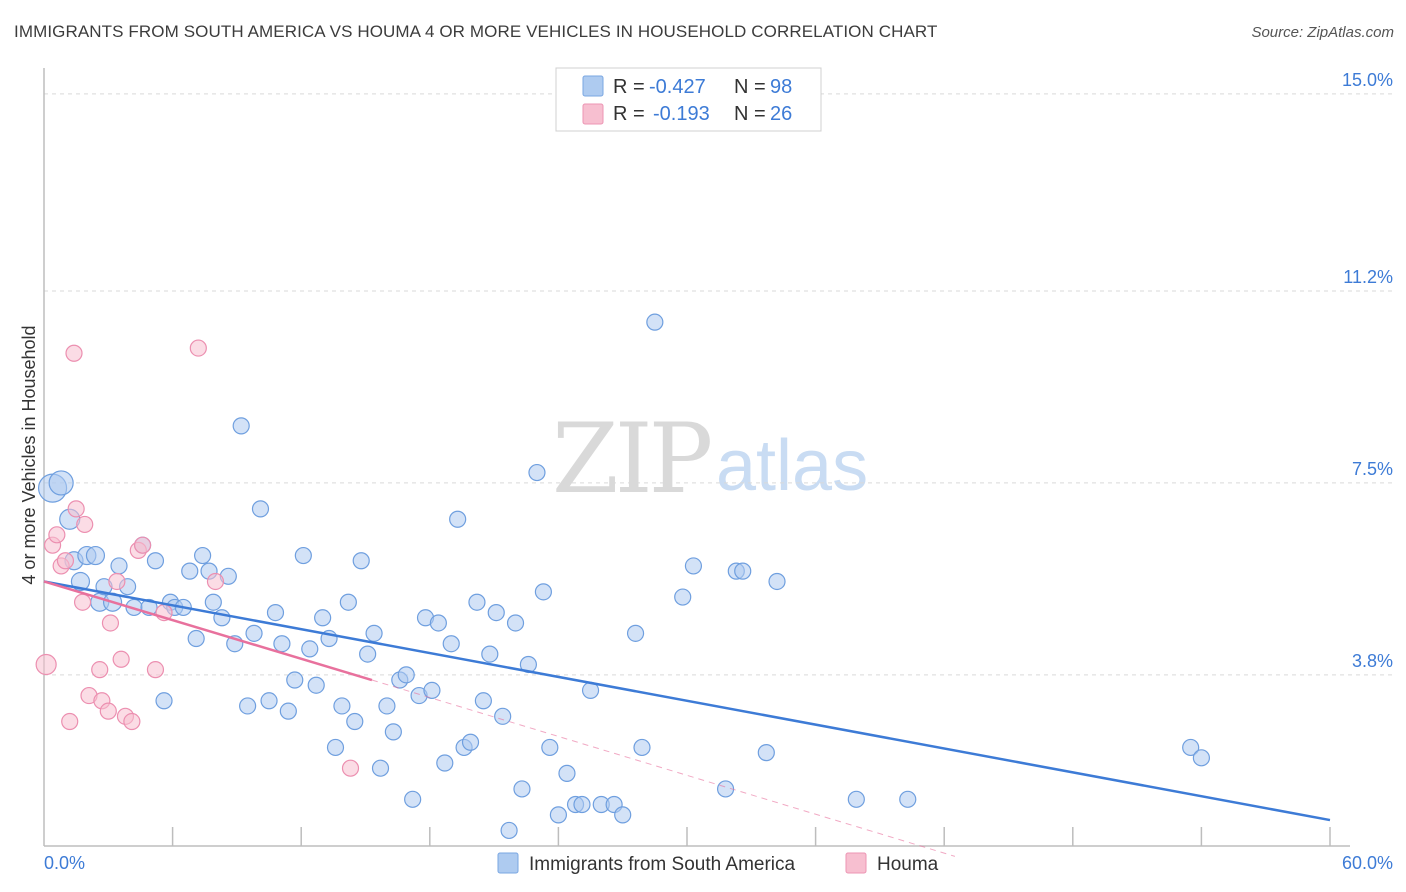  Describe the element at coordinates (781, 114) in the screenshot. I see `legend-n-value-2: 26` at that location.